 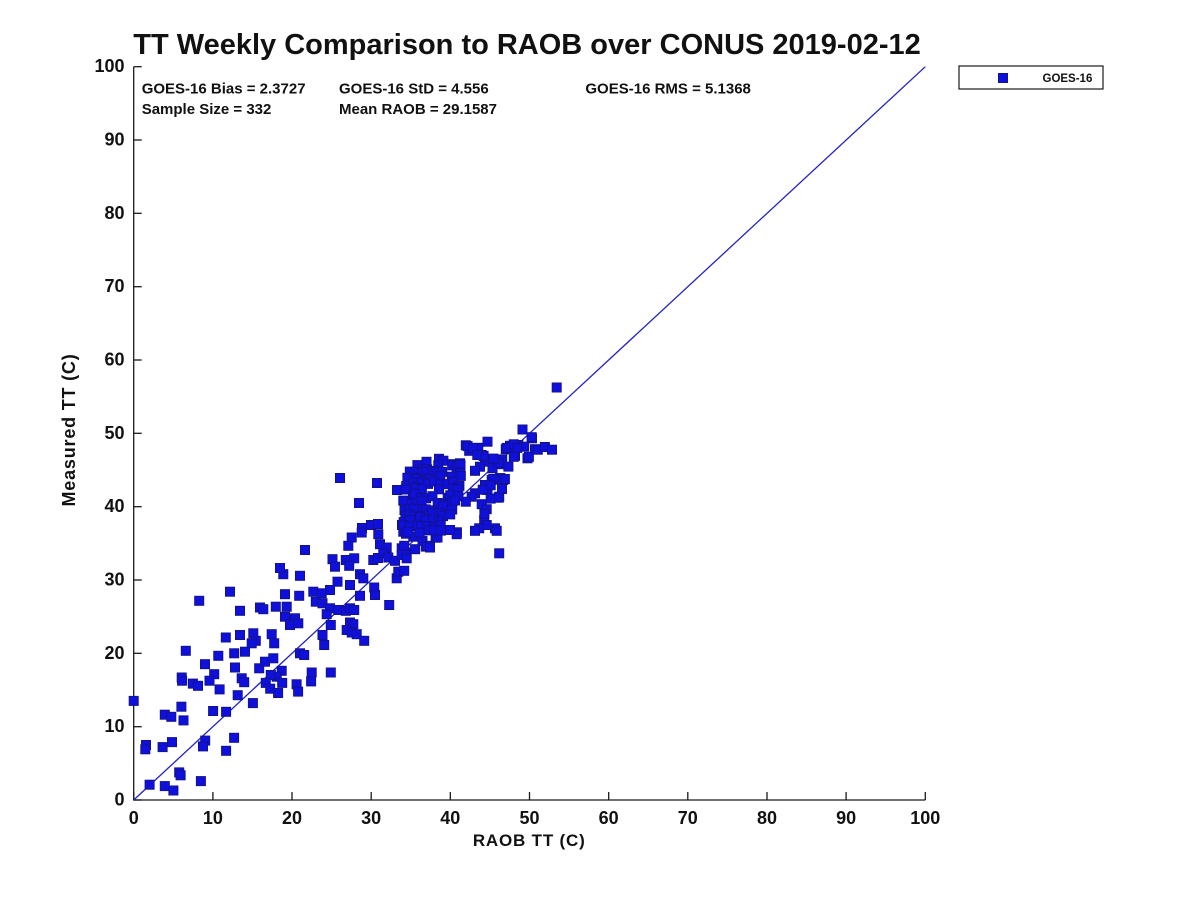 What do you see at coordinates (69, 429) in the screenshot?
I see `svg-text: Measured TT (C)` at bounding box center [69, 429].